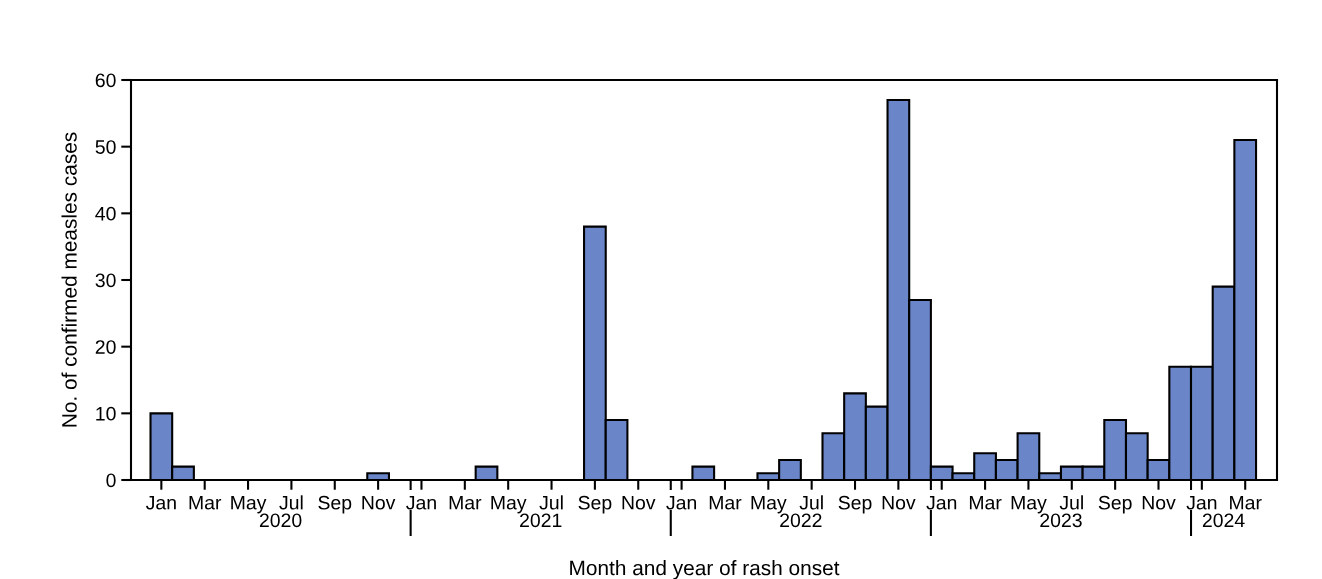 Image resolution: width=1322 pixels, height=579 pixels. What do you see at coordinates (705, 569) in the screenshot?
I see `x-axis-title: Month and year of rash onset` at bounding box center [705, 569].